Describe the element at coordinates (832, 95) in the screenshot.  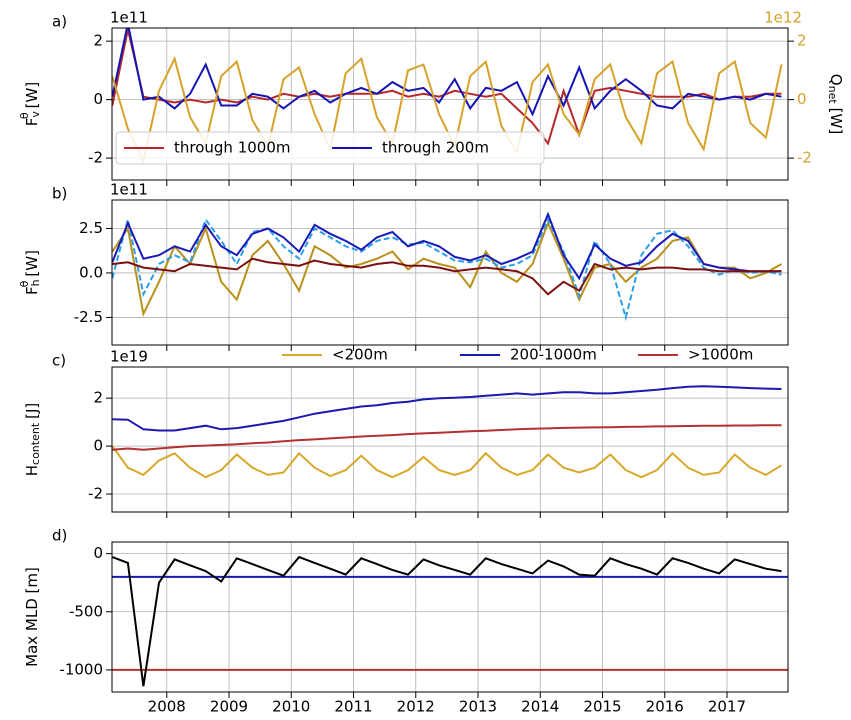
I see `label-sub: net` at that location.